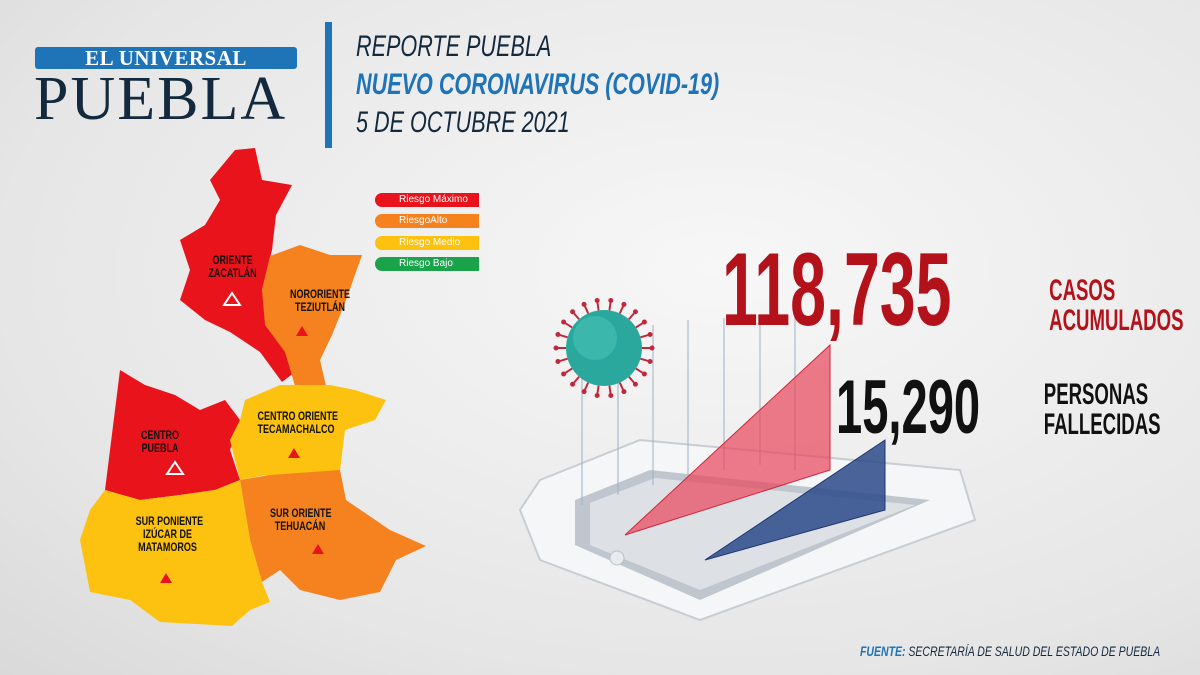  I want to click on deaths-value: 15,290, so click(908, 407).